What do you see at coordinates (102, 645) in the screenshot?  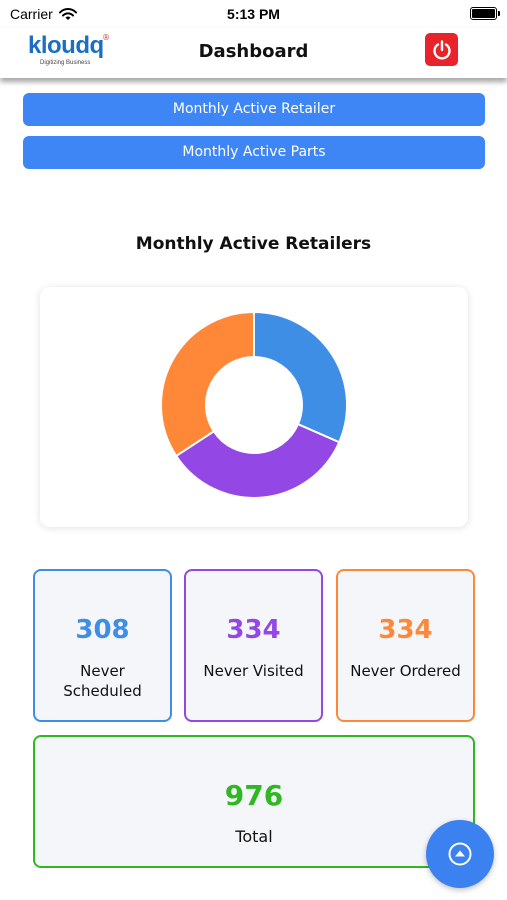 I see `never-scheduled-card: 308 Never Scheduled` at bounding box center [102, 645].